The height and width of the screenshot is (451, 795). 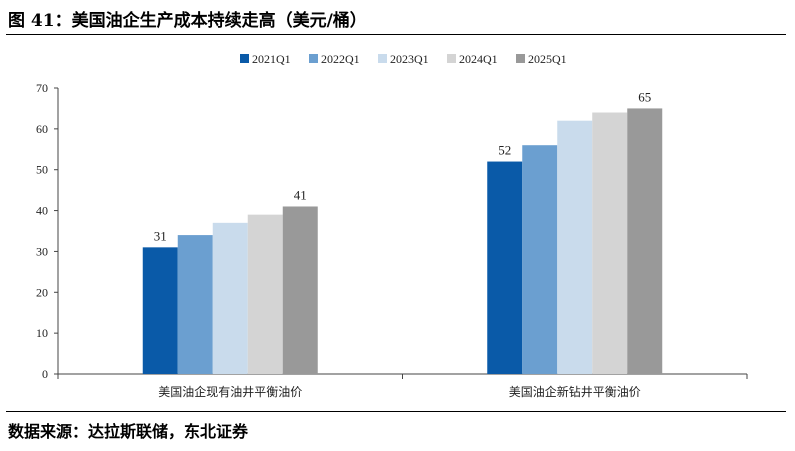 I want to click on legend-label: 2024Q1, so click(x=478, y=59).